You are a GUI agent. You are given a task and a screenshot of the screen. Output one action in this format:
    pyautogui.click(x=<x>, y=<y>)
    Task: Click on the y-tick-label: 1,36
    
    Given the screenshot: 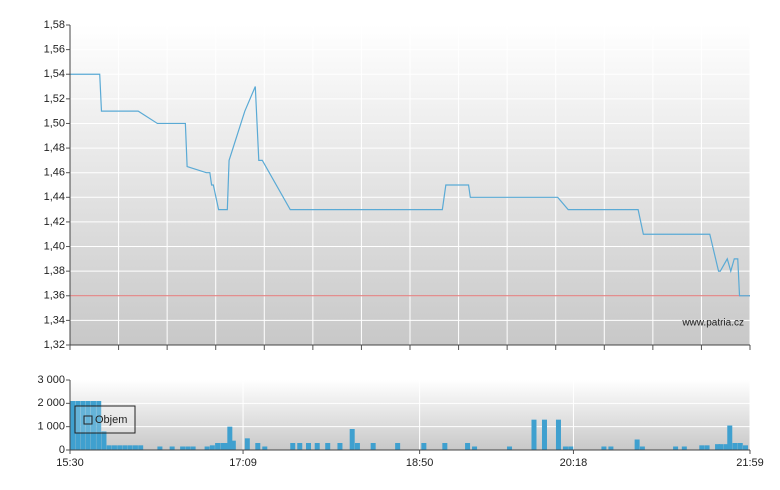 What is the action you would take?
    pyautogui.click(x=54, y=296)
    